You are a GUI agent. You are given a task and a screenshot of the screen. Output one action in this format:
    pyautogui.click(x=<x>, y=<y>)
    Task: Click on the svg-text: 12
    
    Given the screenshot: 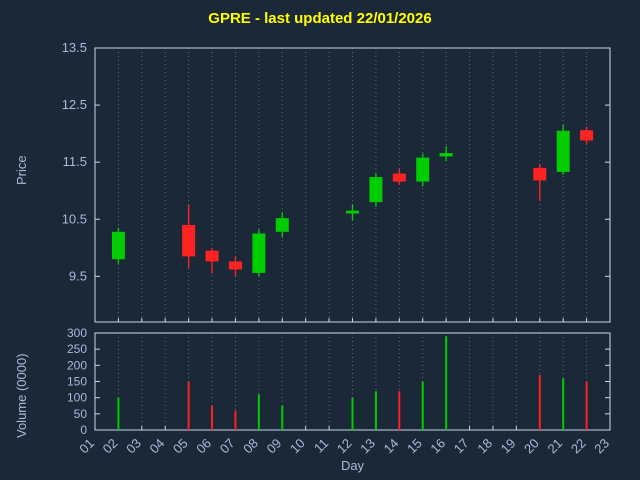 What is the action you would take?
    pyautogui.click(x=344, y=446)
    